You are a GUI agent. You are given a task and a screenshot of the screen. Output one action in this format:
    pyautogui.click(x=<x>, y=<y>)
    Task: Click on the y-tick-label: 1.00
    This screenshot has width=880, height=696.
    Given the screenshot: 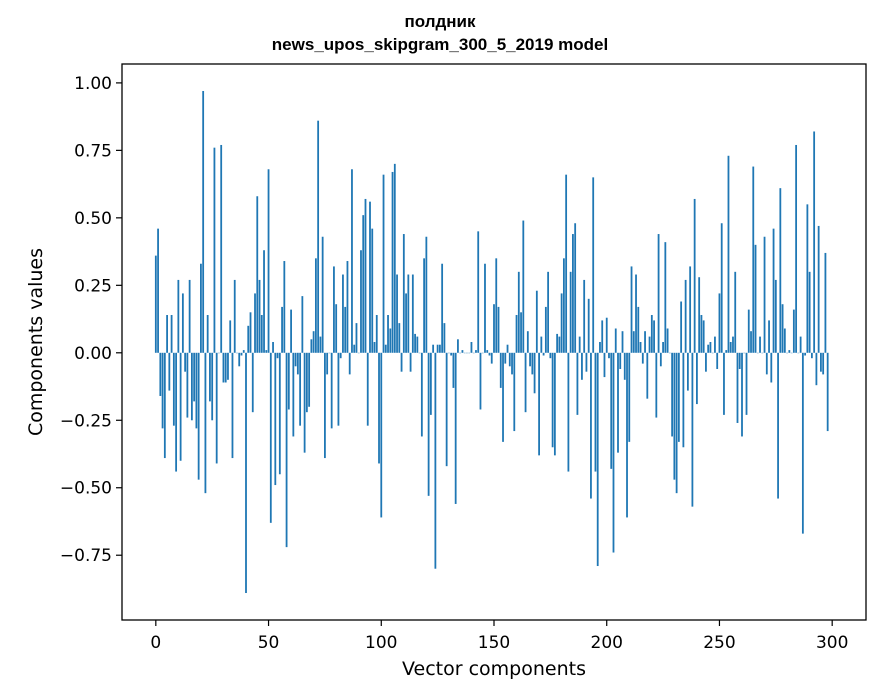 What is the action you would take?
    pyautogui.click(x=93, y=84)
    